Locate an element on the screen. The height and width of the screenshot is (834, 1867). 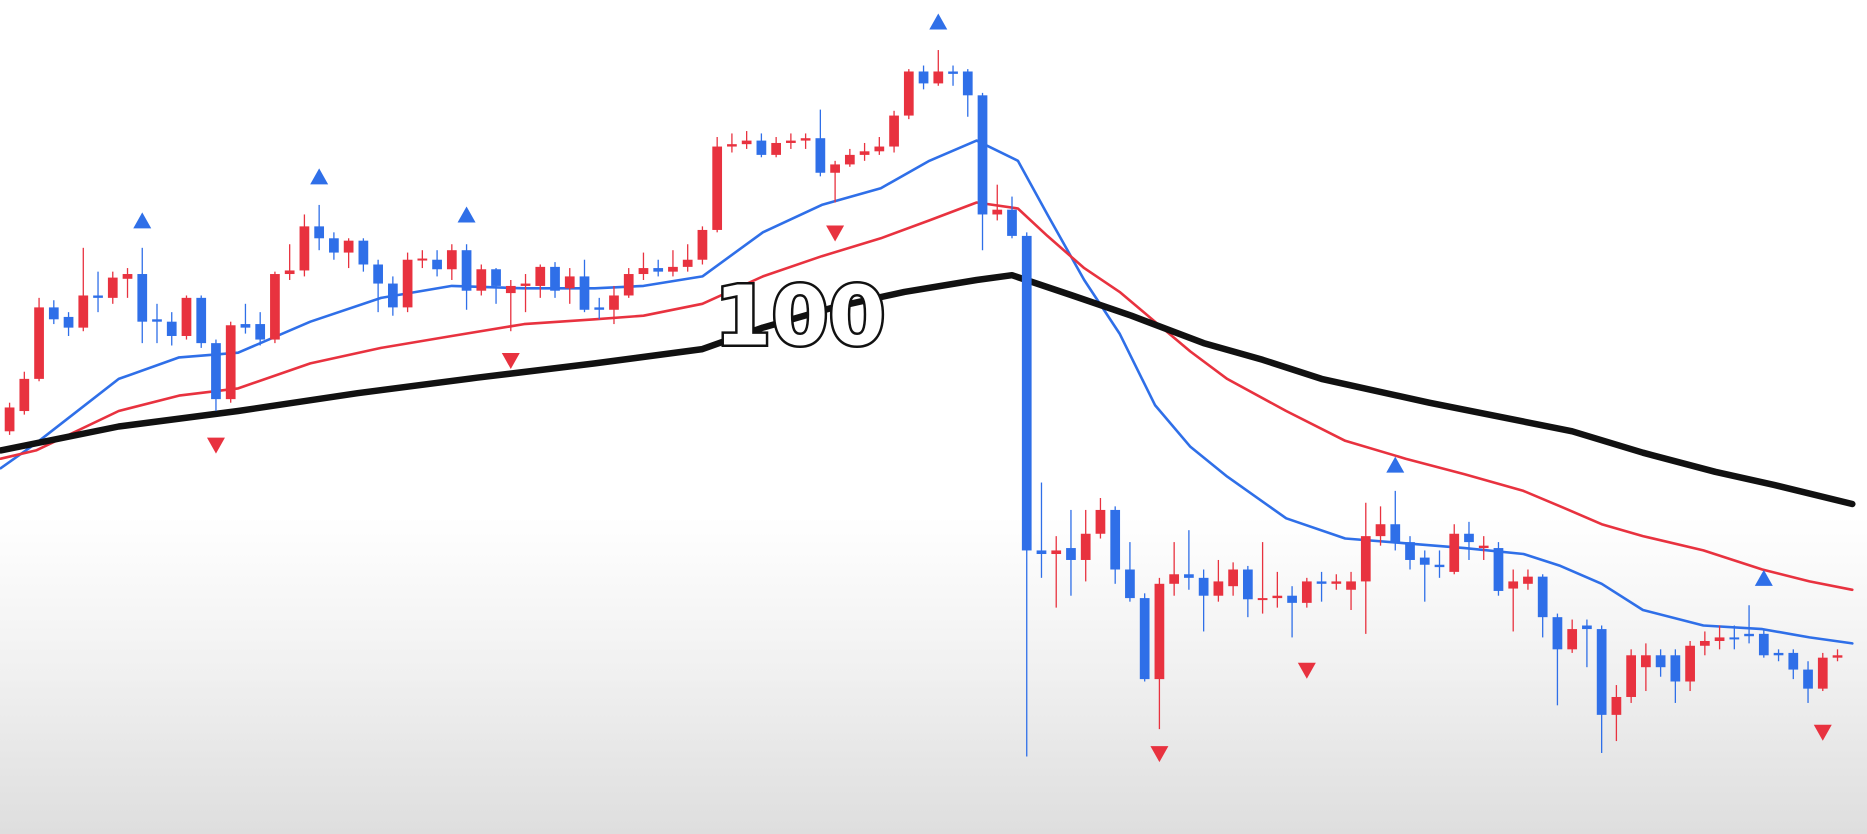
annotation-label: 100 is located at coordinates (799, 316).